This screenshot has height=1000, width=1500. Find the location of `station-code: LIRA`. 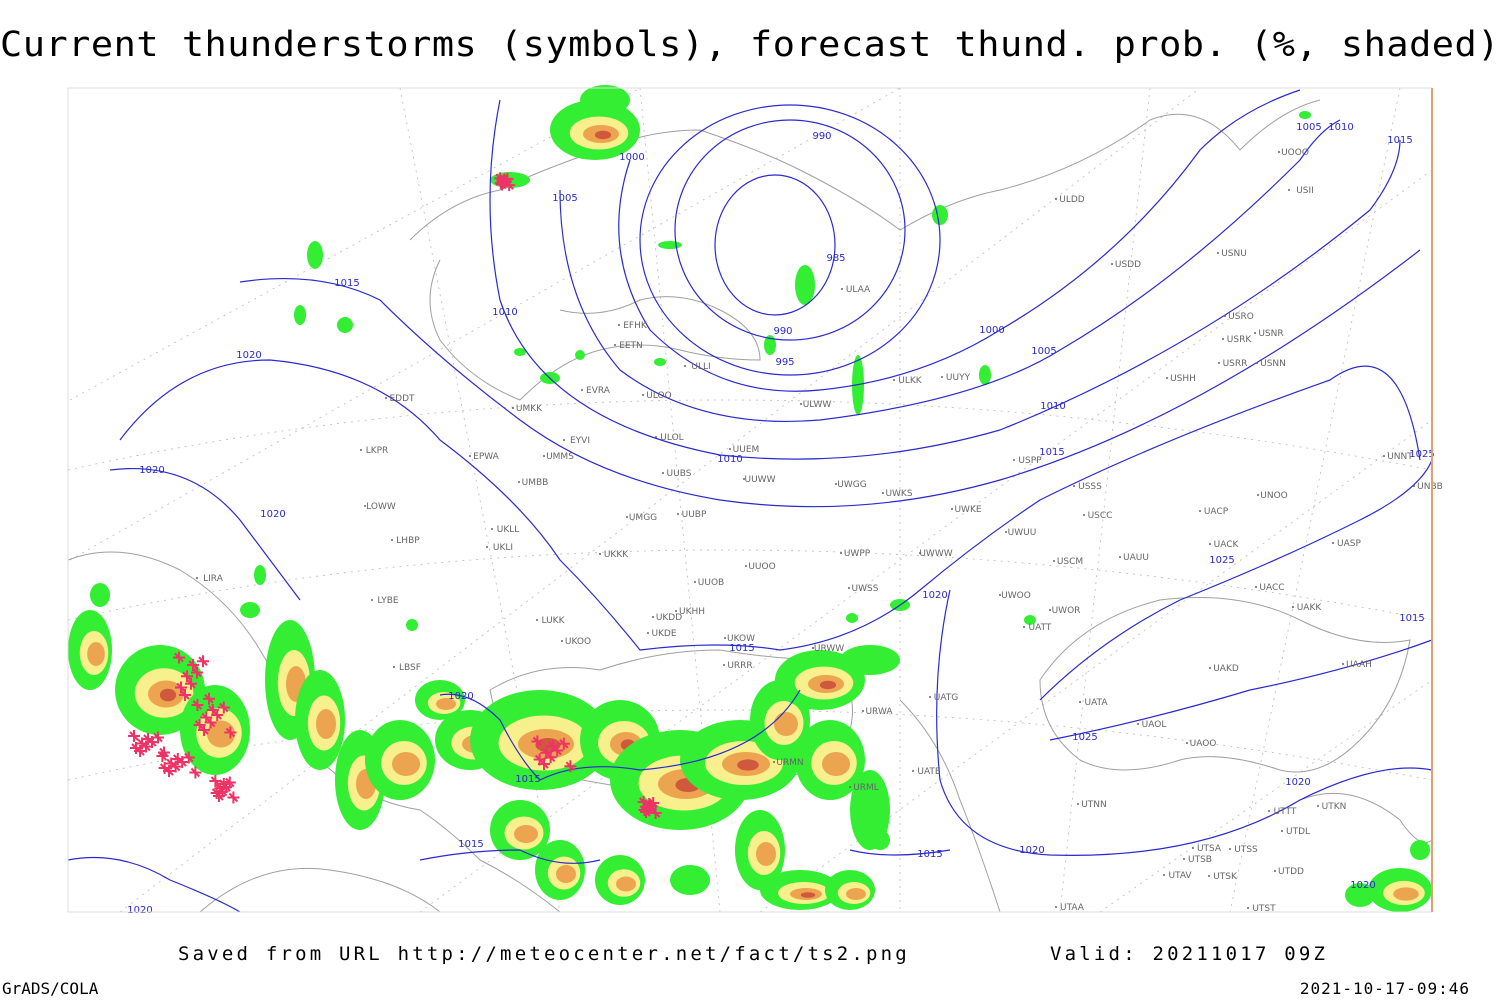

station-code: LIRA is located at coordinates (213, 579).